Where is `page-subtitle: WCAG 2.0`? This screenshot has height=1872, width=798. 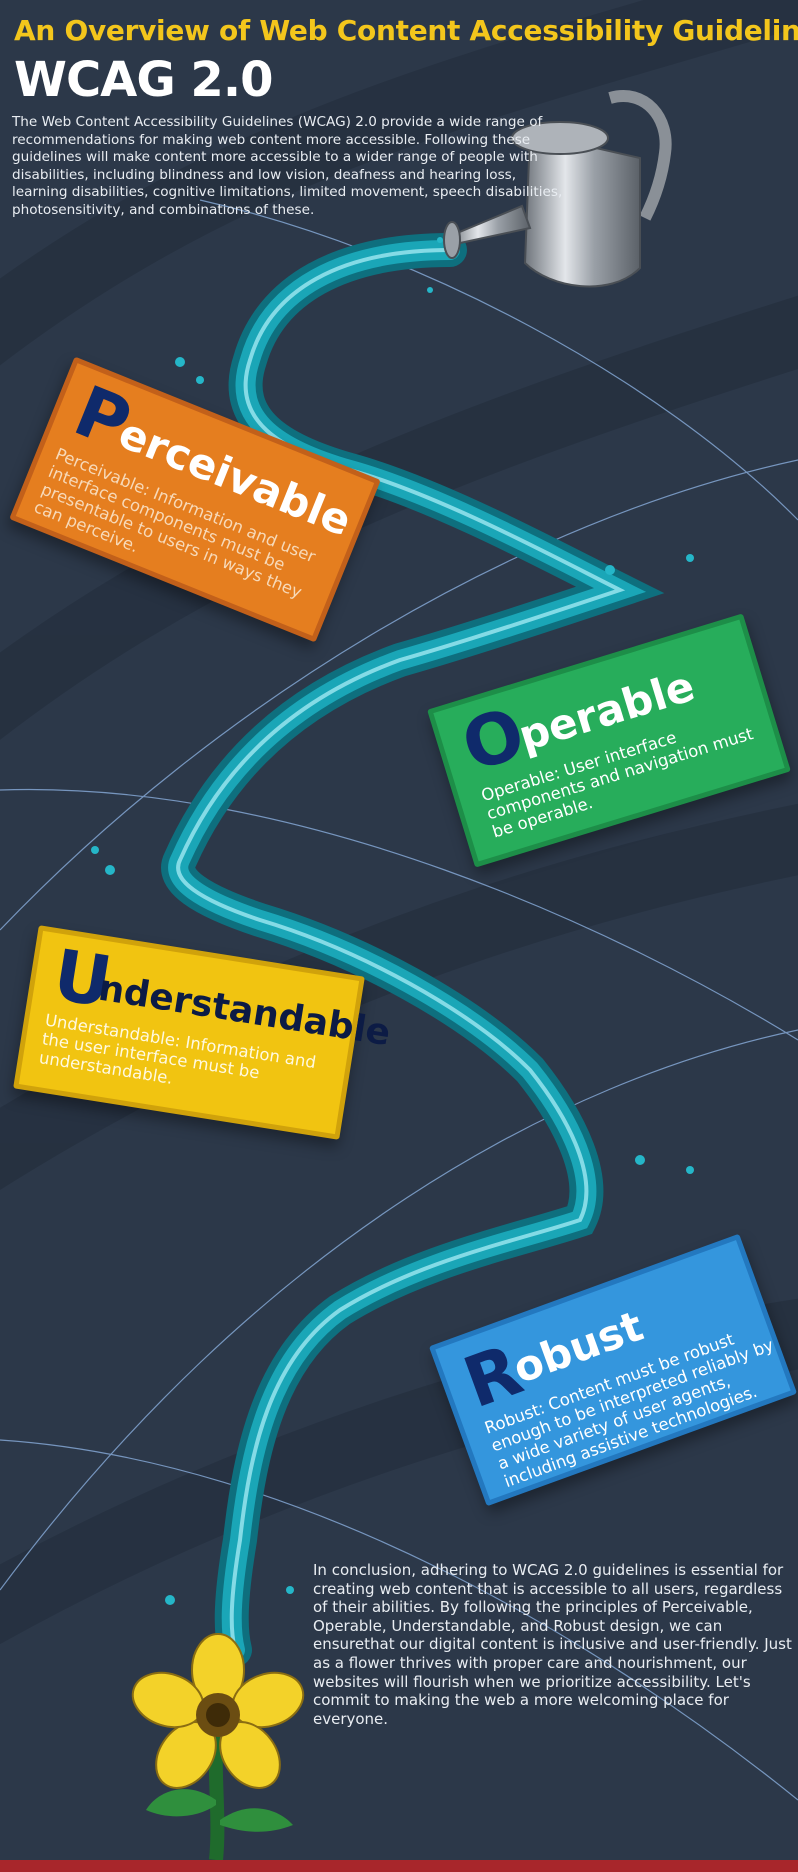
page-subtitle: WCAG 2.0 is located at coordinates (143, 80).